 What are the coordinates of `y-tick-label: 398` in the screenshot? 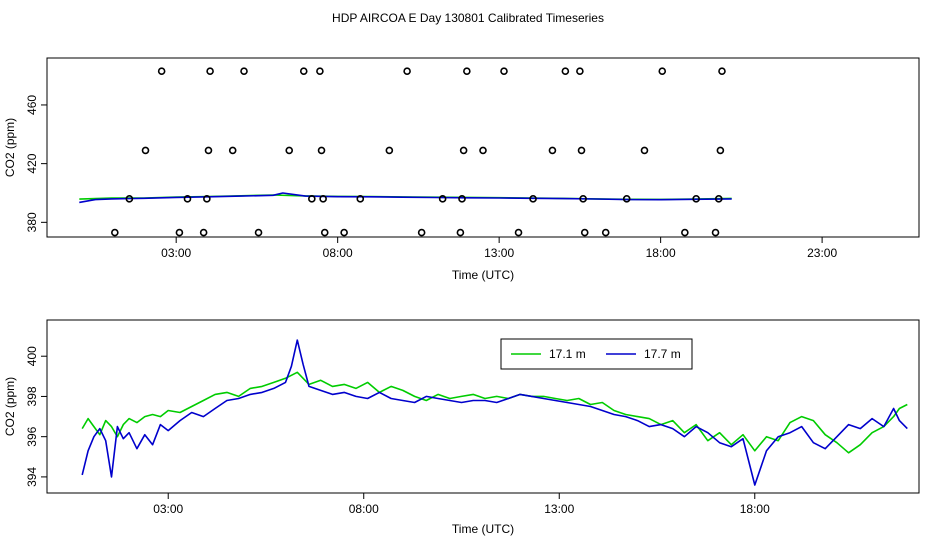 It's located at (32, 396).